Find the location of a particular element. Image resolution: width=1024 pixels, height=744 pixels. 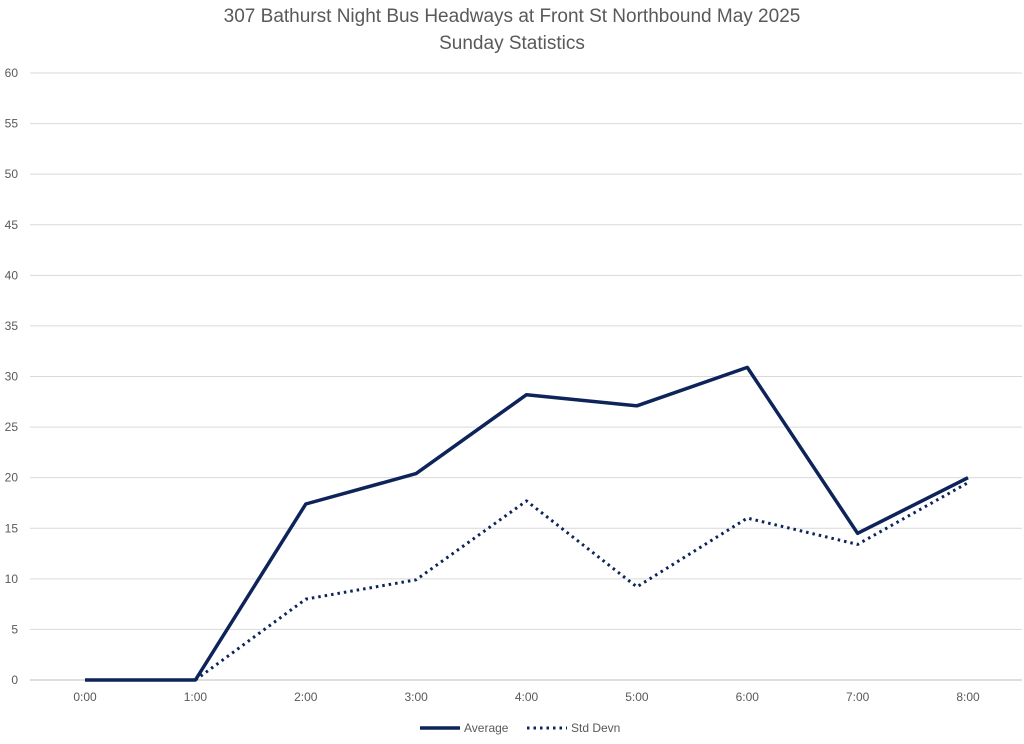

x-tick-label: 1:00 is located at coordinates (196, 697).